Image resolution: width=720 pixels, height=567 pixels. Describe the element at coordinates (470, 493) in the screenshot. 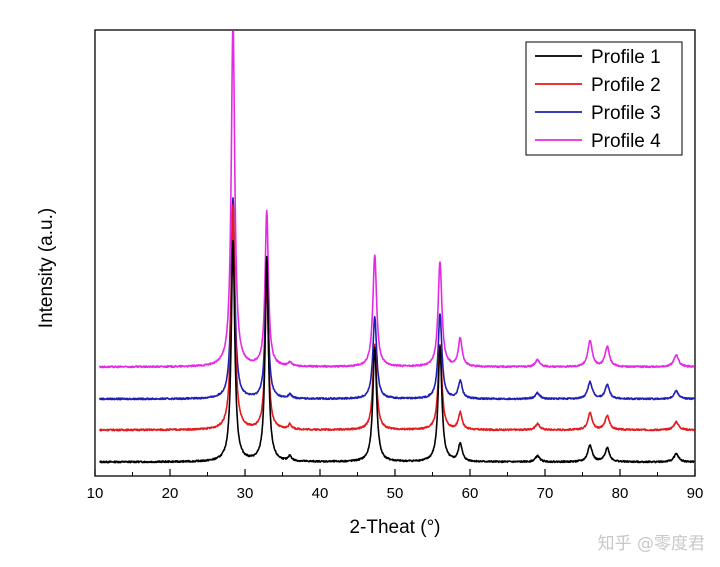

I see `x-tick-label-60: 60` at that location.